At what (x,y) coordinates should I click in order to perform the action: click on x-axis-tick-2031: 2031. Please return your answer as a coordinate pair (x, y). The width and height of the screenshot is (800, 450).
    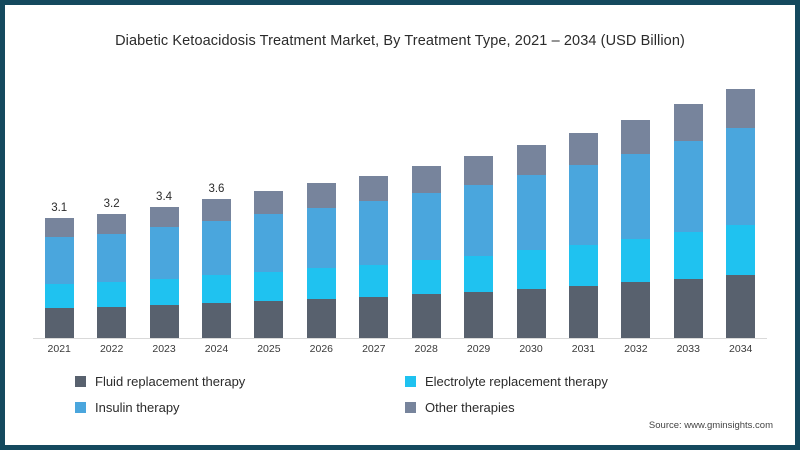
    Looking at the image, I should click on (583, 349).